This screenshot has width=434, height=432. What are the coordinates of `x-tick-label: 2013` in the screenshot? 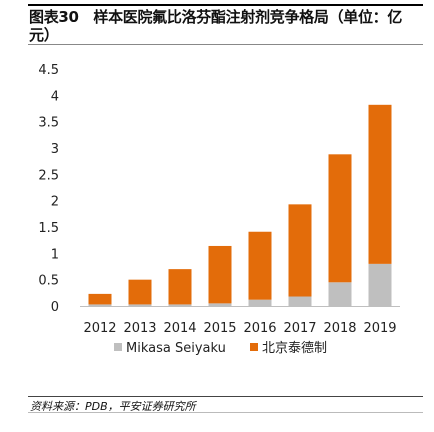 It's located at (139, 328).